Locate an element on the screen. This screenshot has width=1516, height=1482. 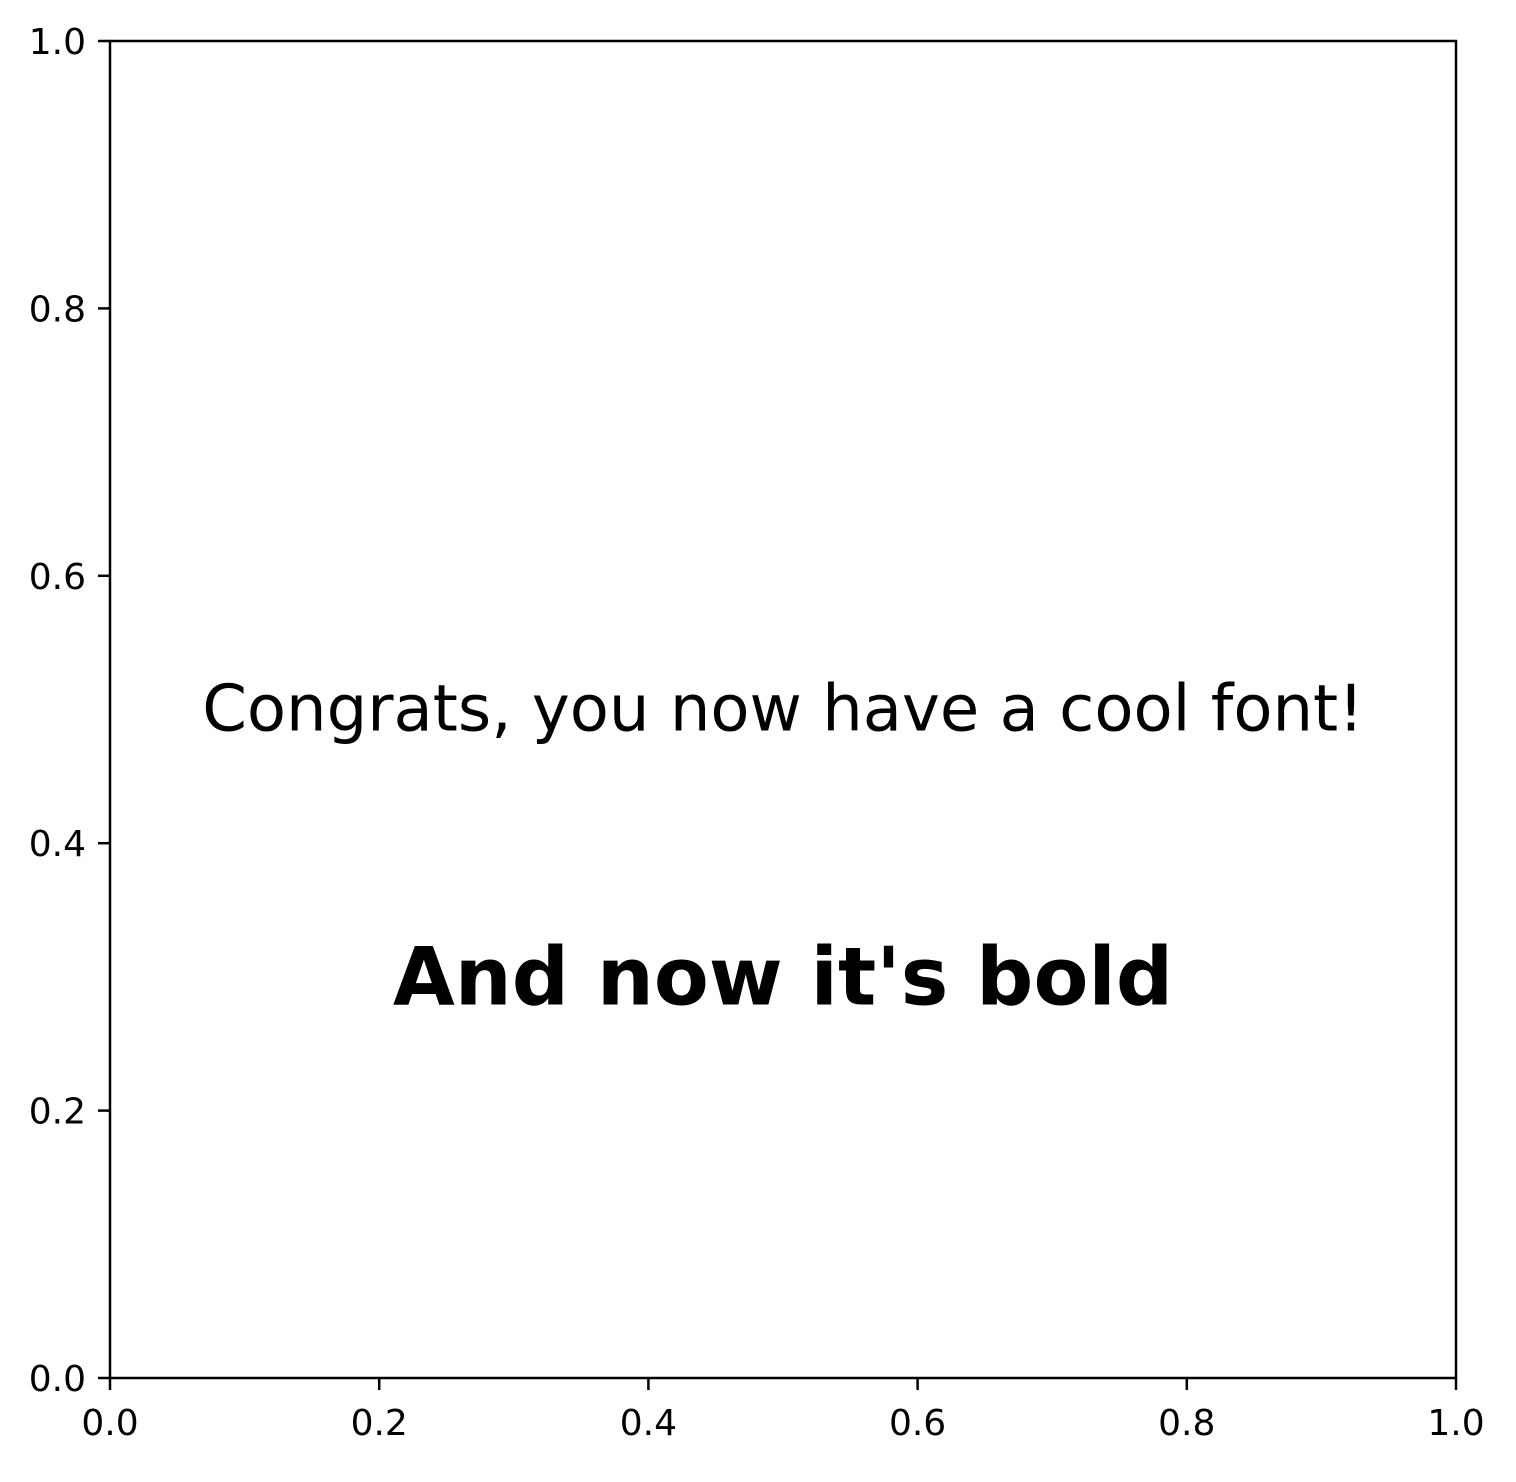
x-tick-label: 0.0 is located at coordinates (109, 1423).